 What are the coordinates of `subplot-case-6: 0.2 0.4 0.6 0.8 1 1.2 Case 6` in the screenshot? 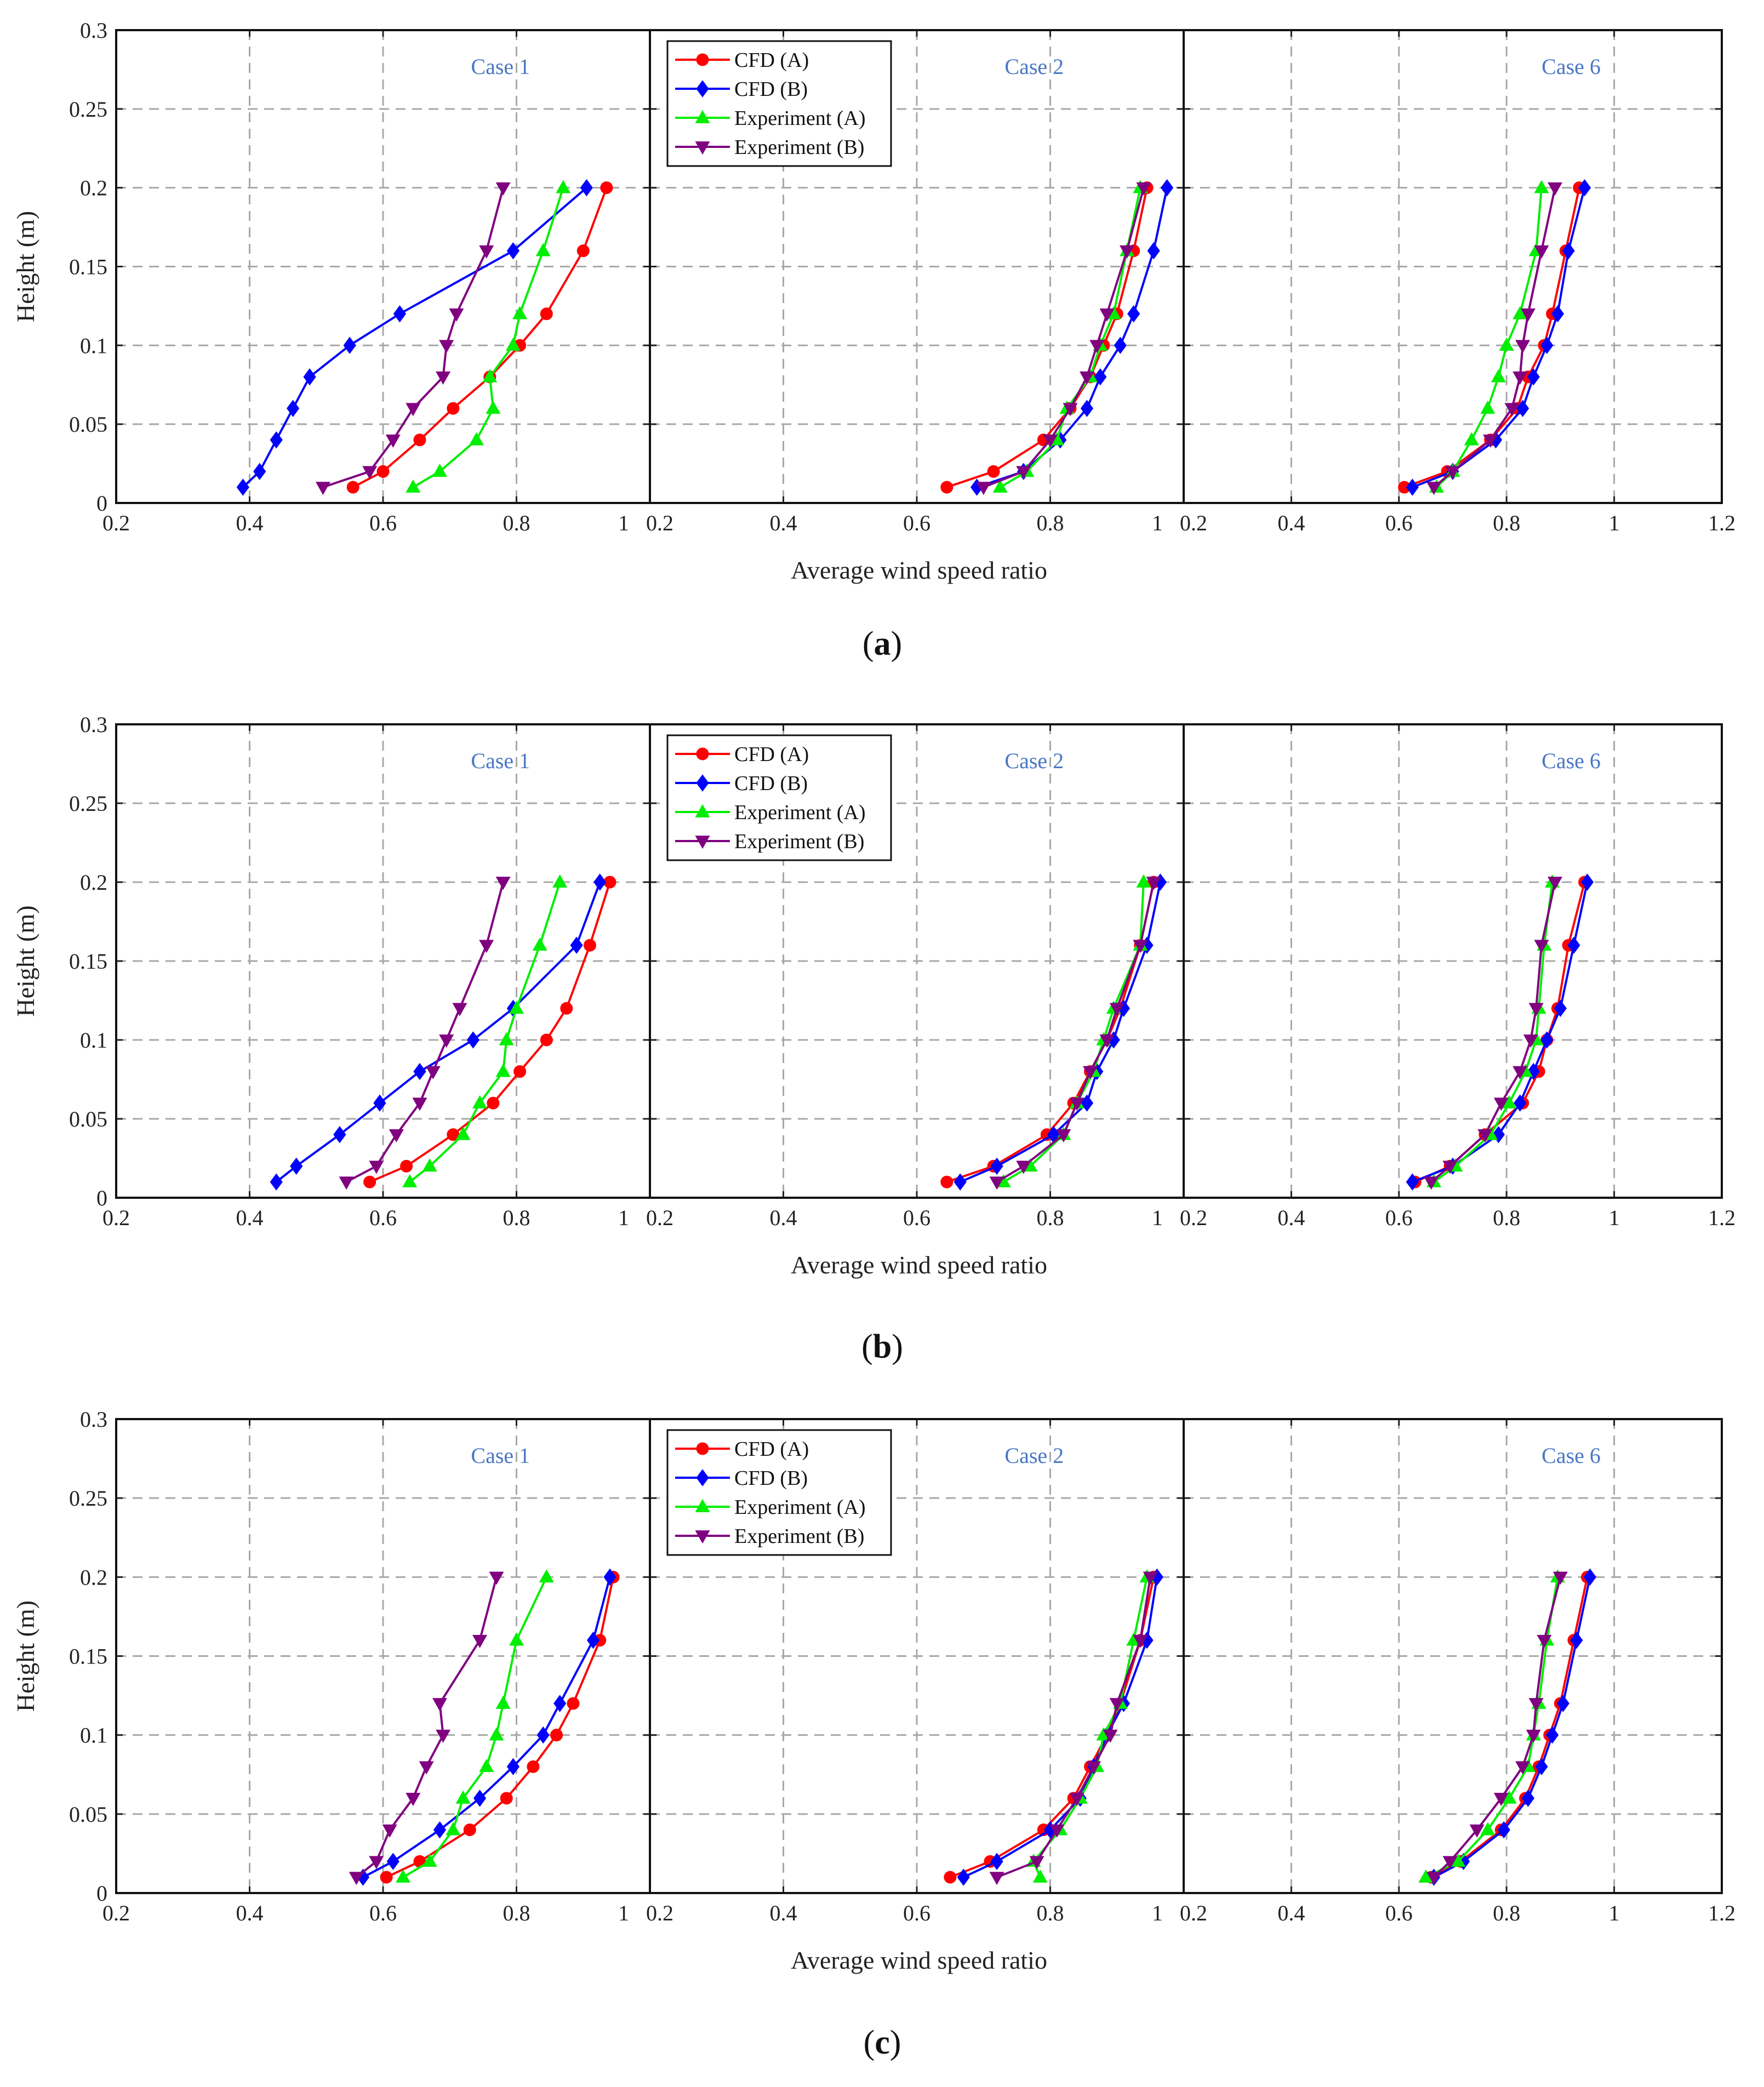 It's located at (1458, 1671).